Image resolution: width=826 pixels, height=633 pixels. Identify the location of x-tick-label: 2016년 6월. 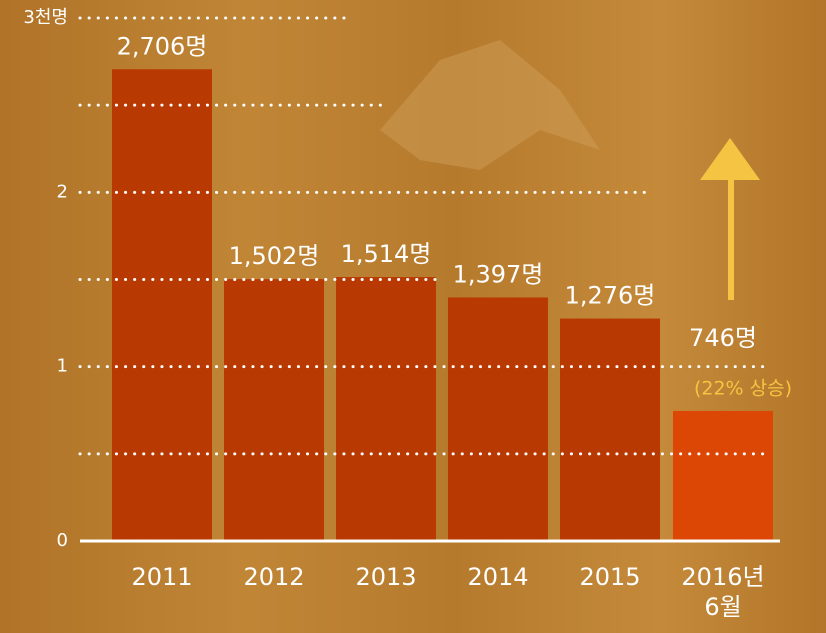
(723, 592).